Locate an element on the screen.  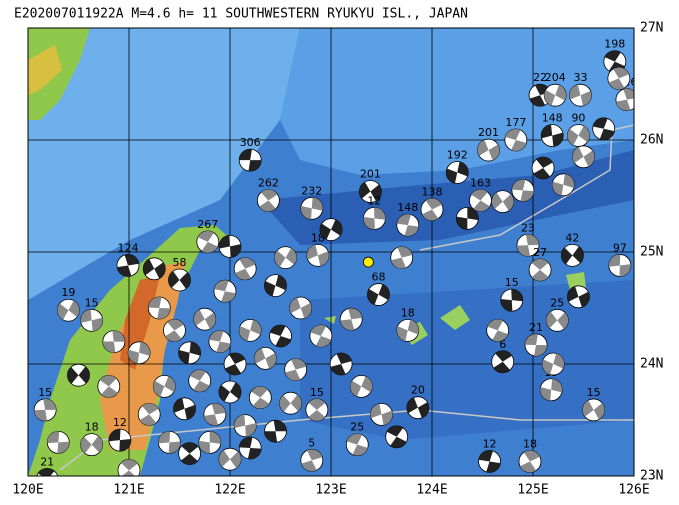
focal-mechanism: 148 is located at coordinates (552, 129).